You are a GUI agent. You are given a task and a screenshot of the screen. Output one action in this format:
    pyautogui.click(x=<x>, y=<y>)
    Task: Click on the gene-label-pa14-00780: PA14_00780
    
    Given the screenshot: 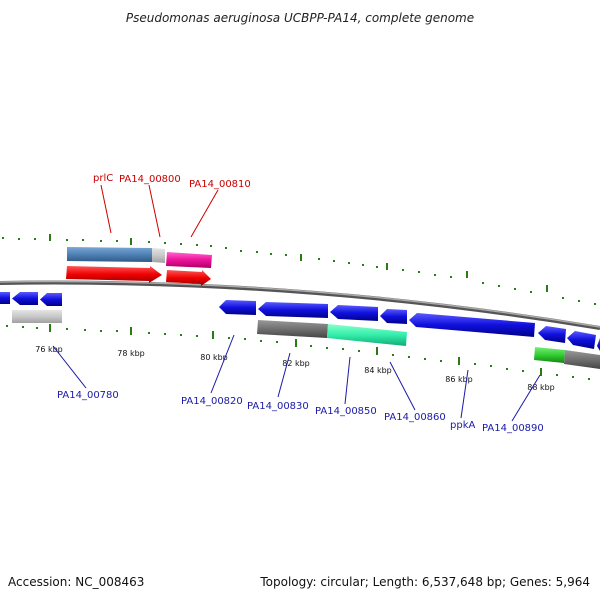 What is the action you would take?
    pyautogui.click(x=88, y=395)
    